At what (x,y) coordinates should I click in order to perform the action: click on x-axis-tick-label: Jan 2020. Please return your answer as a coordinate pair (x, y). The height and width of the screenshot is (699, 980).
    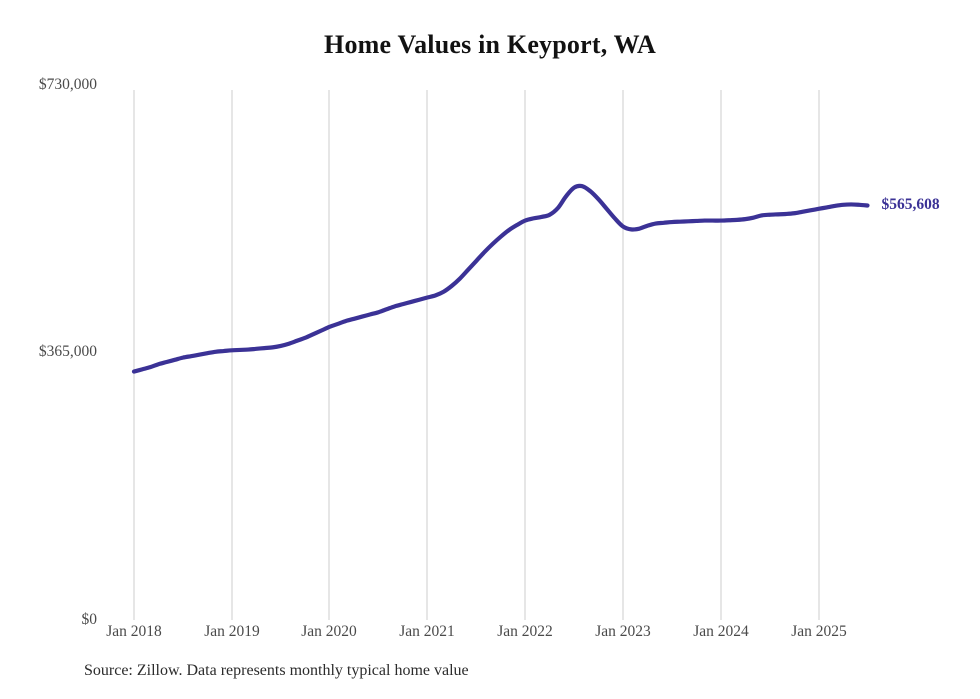
    Looking at the image, I should click on (329, 631).